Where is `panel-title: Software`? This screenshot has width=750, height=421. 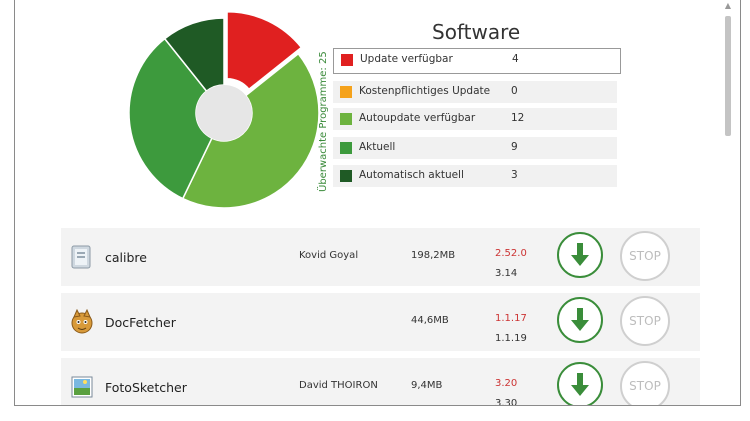 panel-title: Software is located at coordinates (476, 32).